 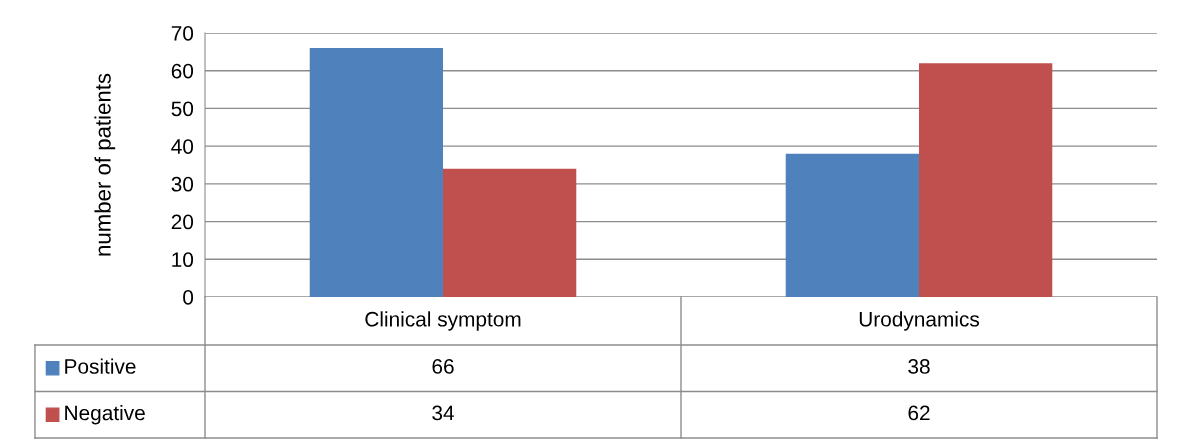 What do you see at coordinates (183, 260) in the screenshot?
I see `y-tick-label: 10` at bounding box center [183, 260].